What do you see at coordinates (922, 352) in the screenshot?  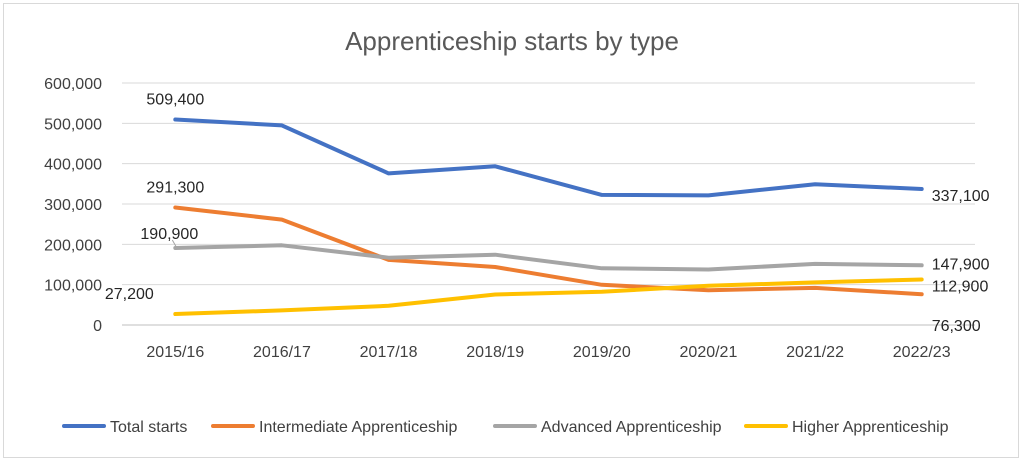 I see `x-tick-label: 2022/23` at bounding box center [922, 352].